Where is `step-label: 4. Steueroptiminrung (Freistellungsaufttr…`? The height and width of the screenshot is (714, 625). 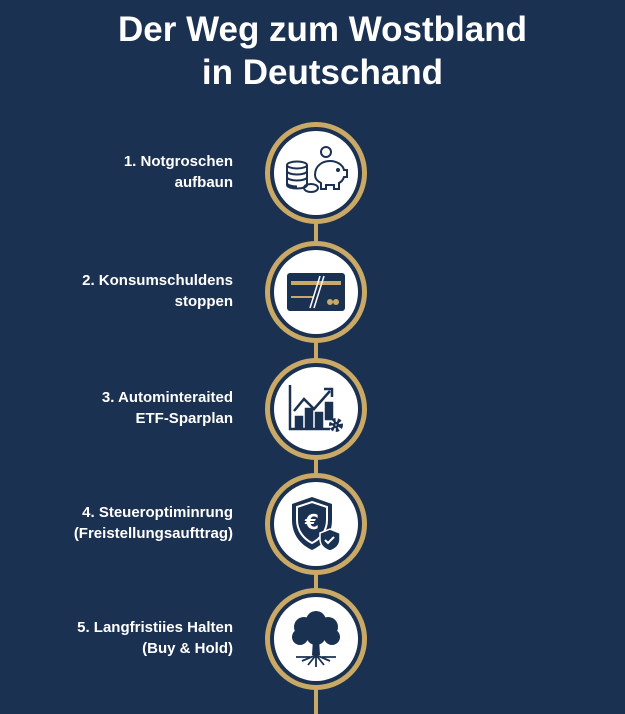
step-label: 4. Steueroptiminrung (Freistellungsaufttr… is located at coordinates (153, 523).